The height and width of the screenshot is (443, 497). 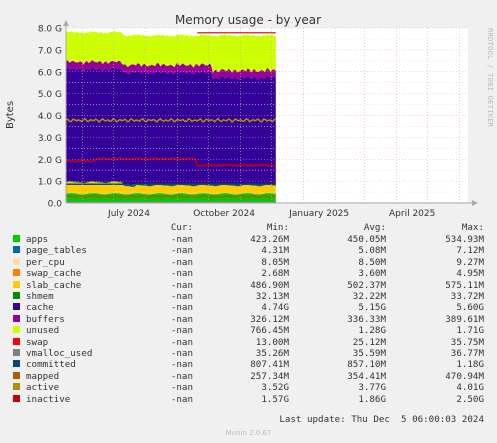 What do you see at coordinates (45, 262) in the screenshot?
I see `legend-series-name: per_cpu` at bounding box center [45, 262].